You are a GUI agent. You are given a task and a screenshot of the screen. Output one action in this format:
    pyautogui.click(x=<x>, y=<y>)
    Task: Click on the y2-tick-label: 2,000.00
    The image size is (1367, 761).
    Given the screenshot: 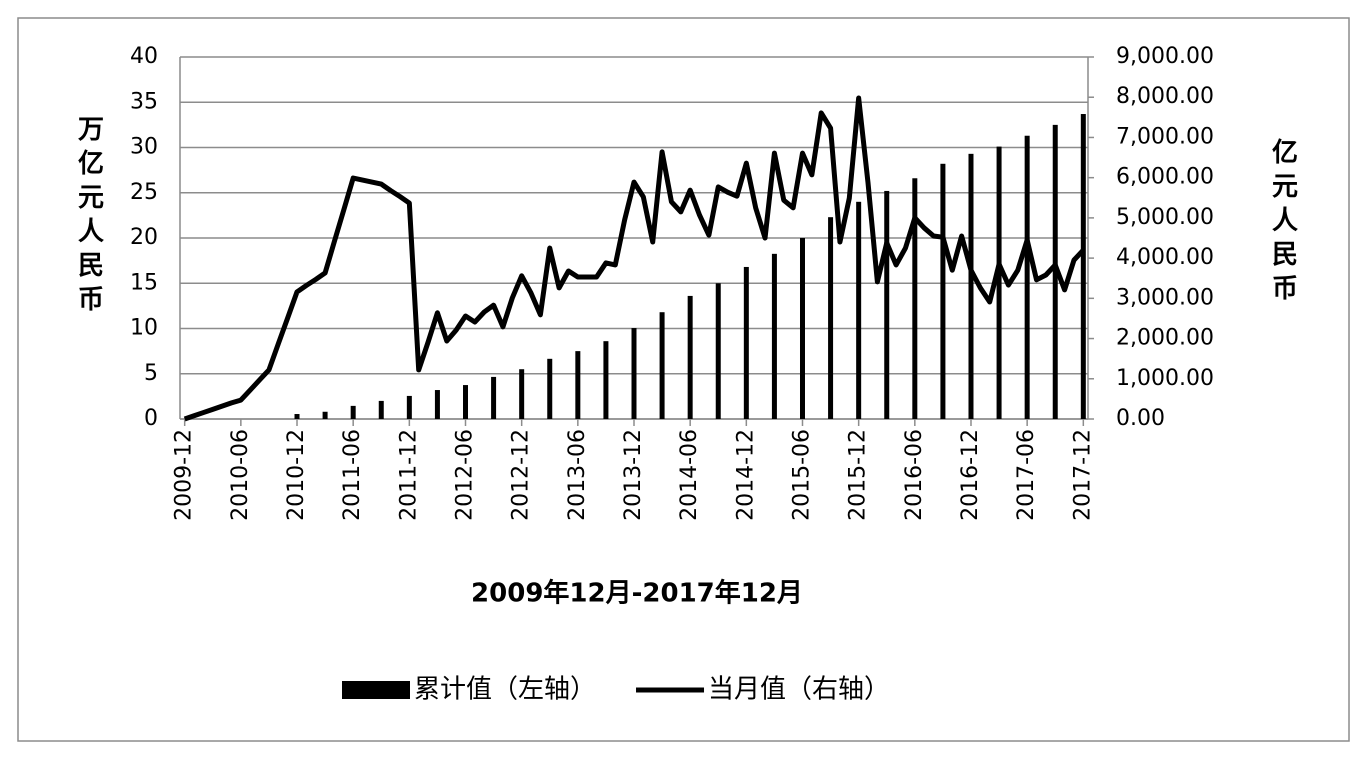 What is the action you would take?
    pyautogui.click(x=1165, y=338)
    